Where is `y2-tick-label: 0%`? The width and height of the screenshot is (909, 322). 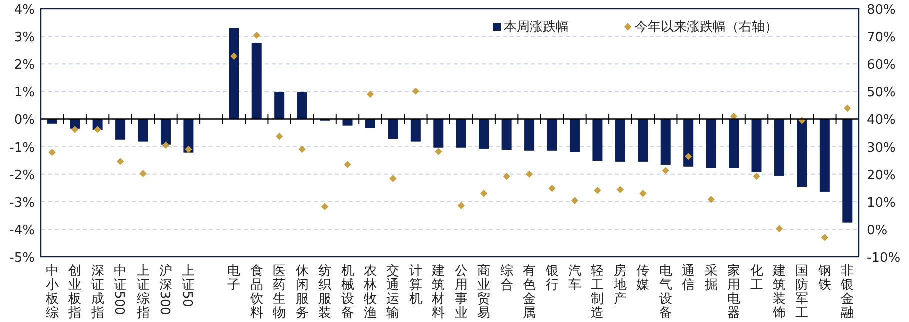
y2-tick-label: 0% is located at coordinates (877, 230).